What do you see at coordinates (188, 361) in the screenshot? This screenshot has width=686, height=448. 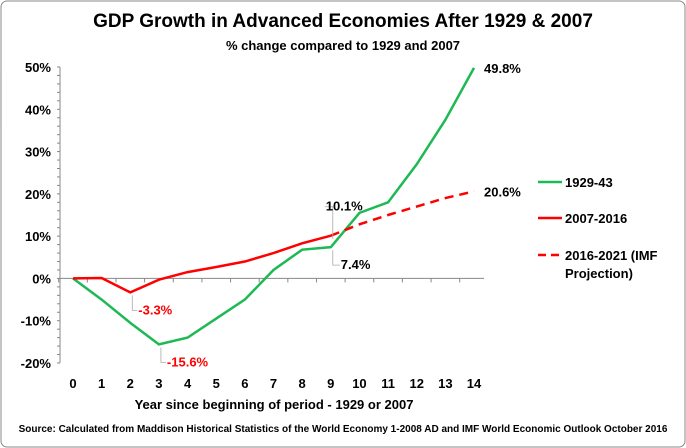 I see `data-label: -15.6%` at bounding box center [188, 361].